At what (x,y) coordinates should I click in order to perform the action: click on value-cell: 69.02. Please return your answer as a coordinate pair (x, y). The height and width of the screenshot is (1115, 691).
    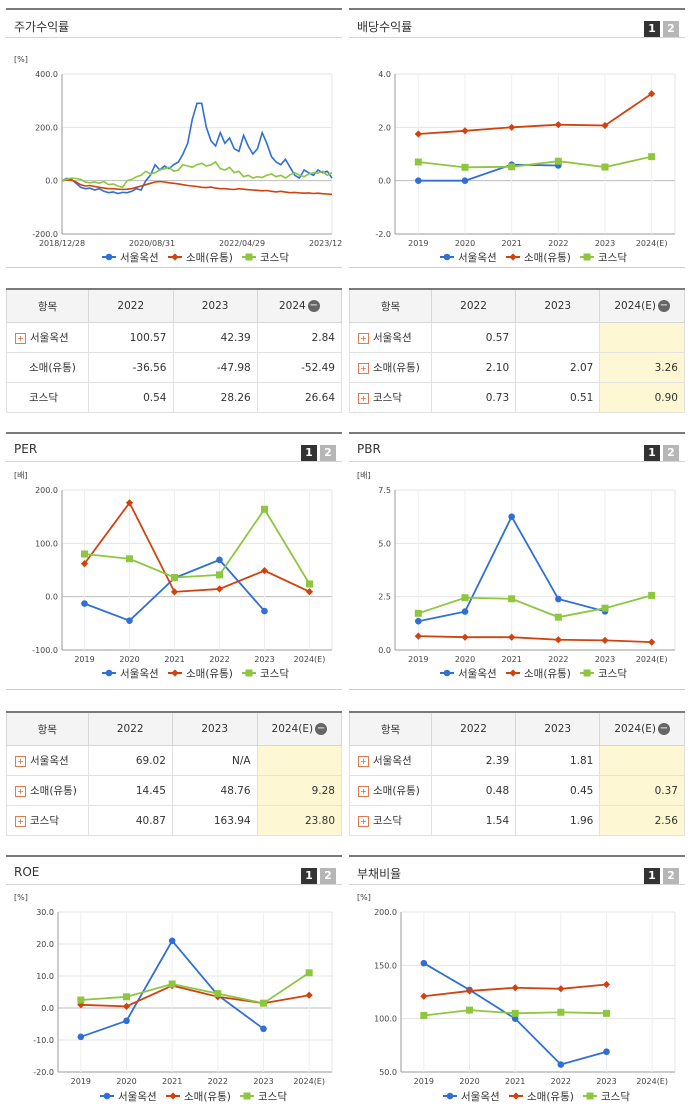
    Looking at the image, I should click on (130, 760).